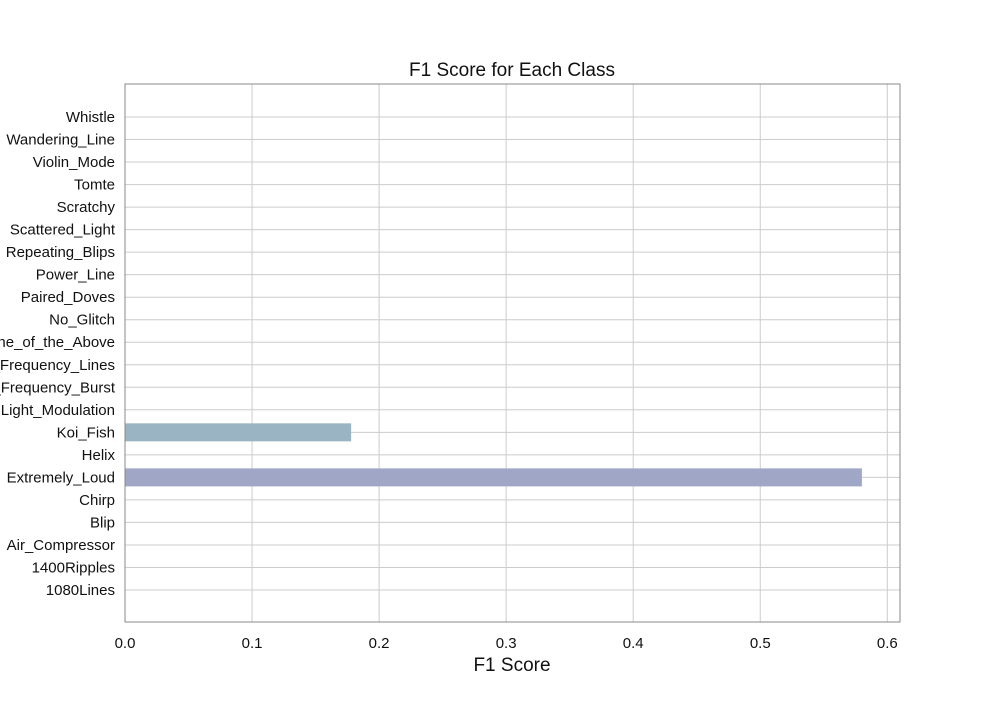  What do you see at coordinates (887, 643) in the screenshot?
I see `x-tick-label: 0.6` at bounding box center [887, 643].